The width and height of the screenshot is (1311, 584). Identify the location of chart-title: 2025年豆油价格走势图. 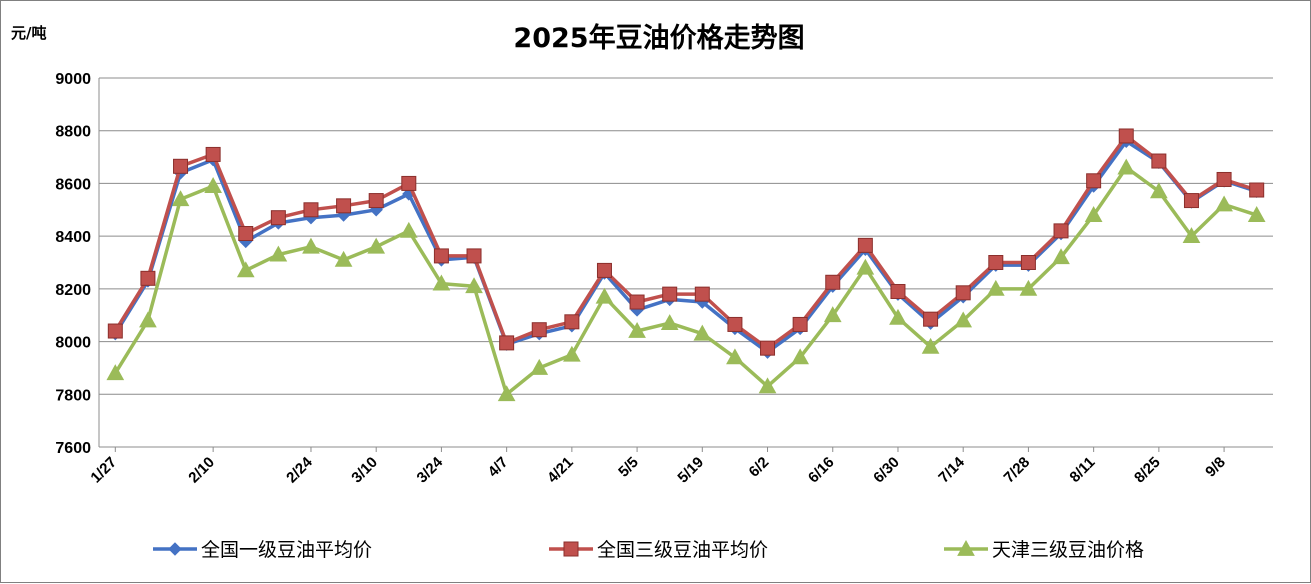
(658, 38).